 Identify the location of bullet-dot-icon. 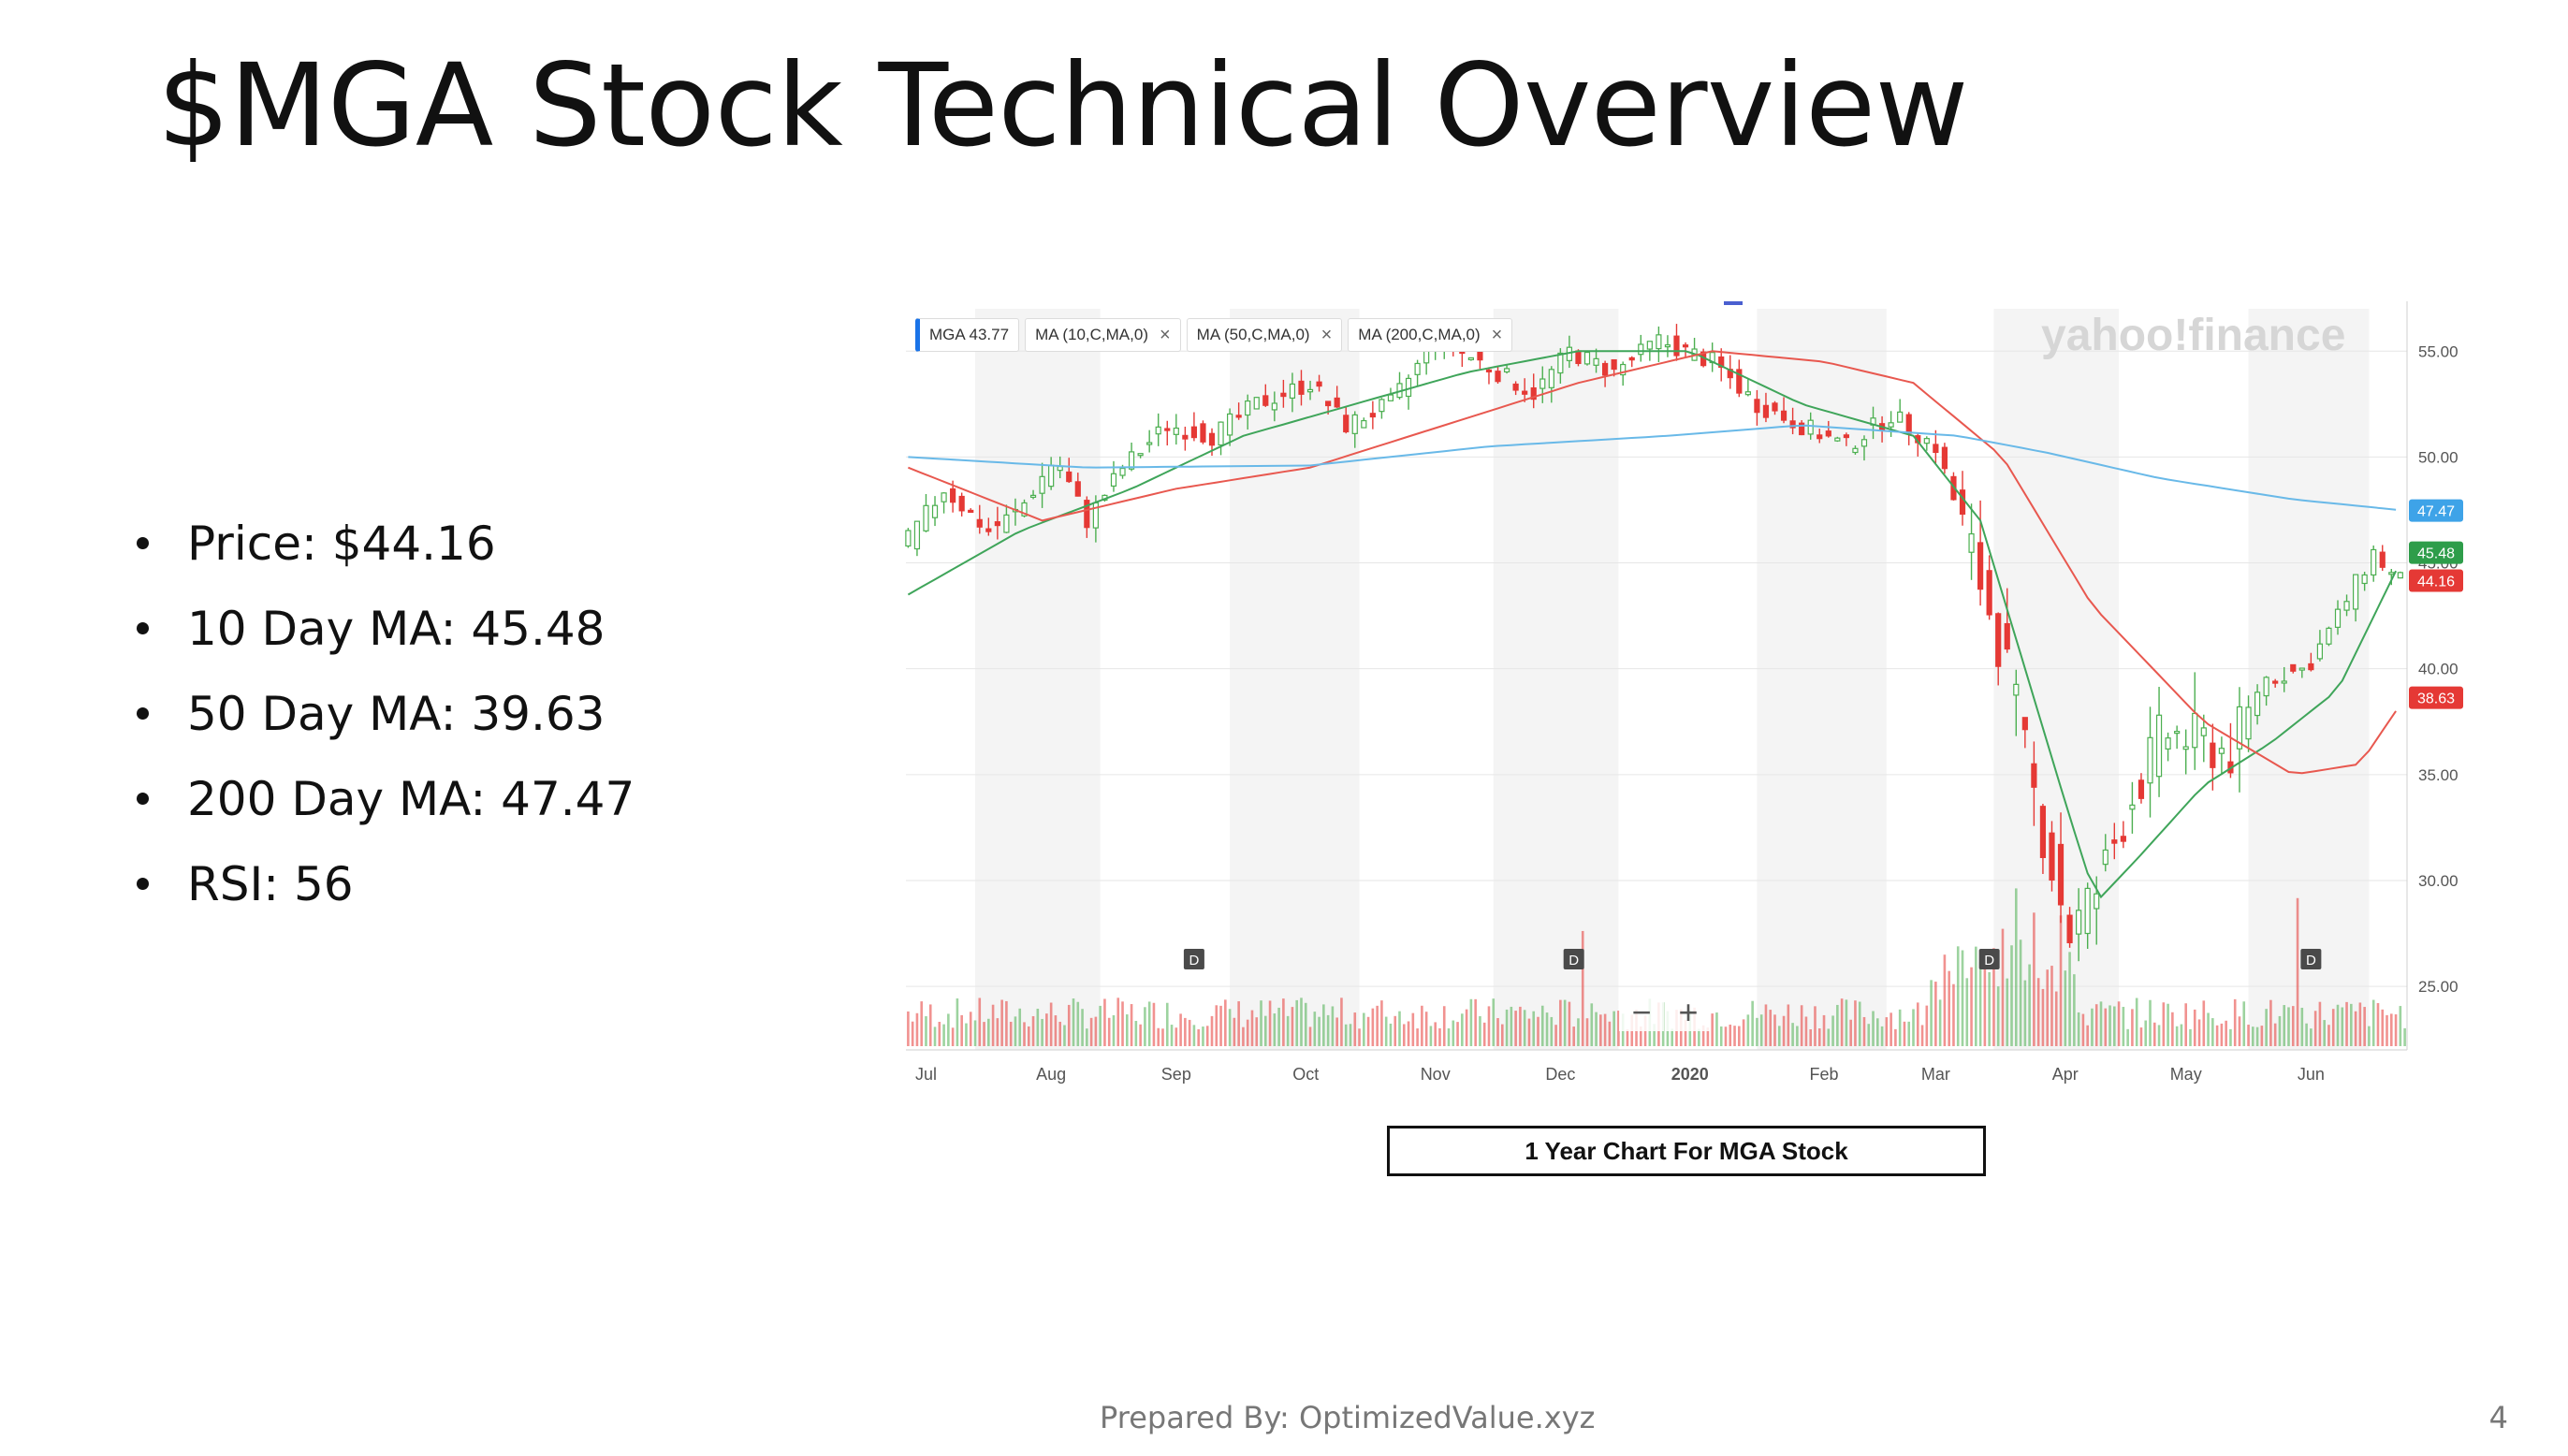
(143, 543).